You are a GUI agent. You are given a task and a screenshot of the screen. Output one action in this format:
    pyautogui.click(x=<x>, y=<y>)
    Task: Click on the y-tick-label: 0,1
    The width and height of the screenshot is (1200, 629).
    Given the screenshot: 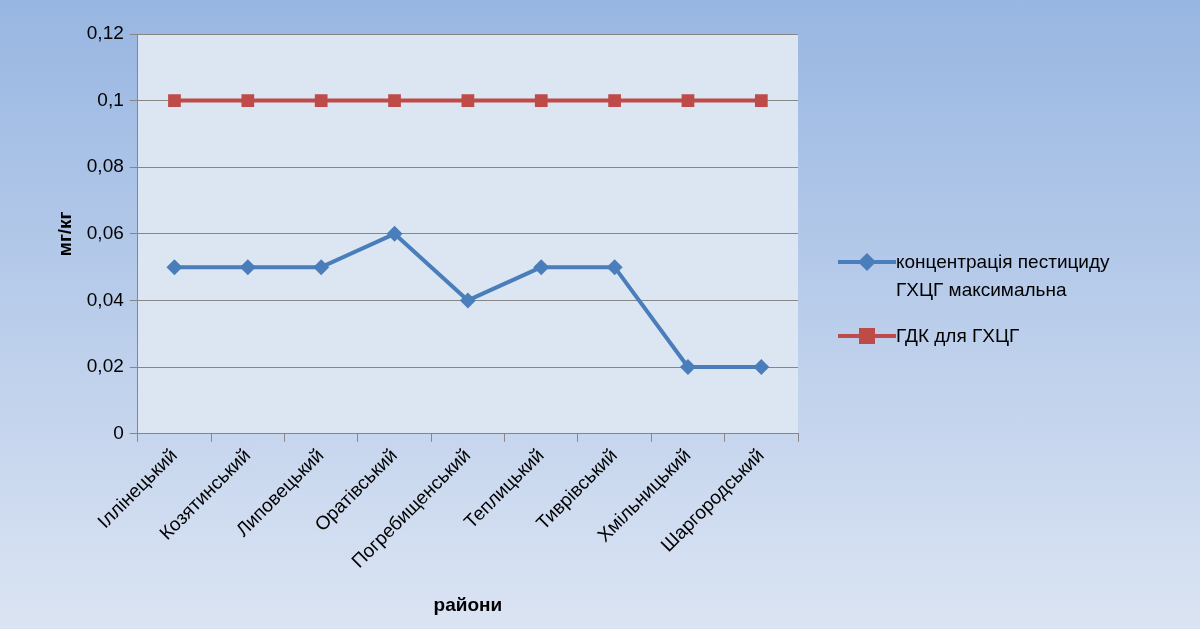 What is the action you would take?
    pyautogui.click(x=110, y=99)
    